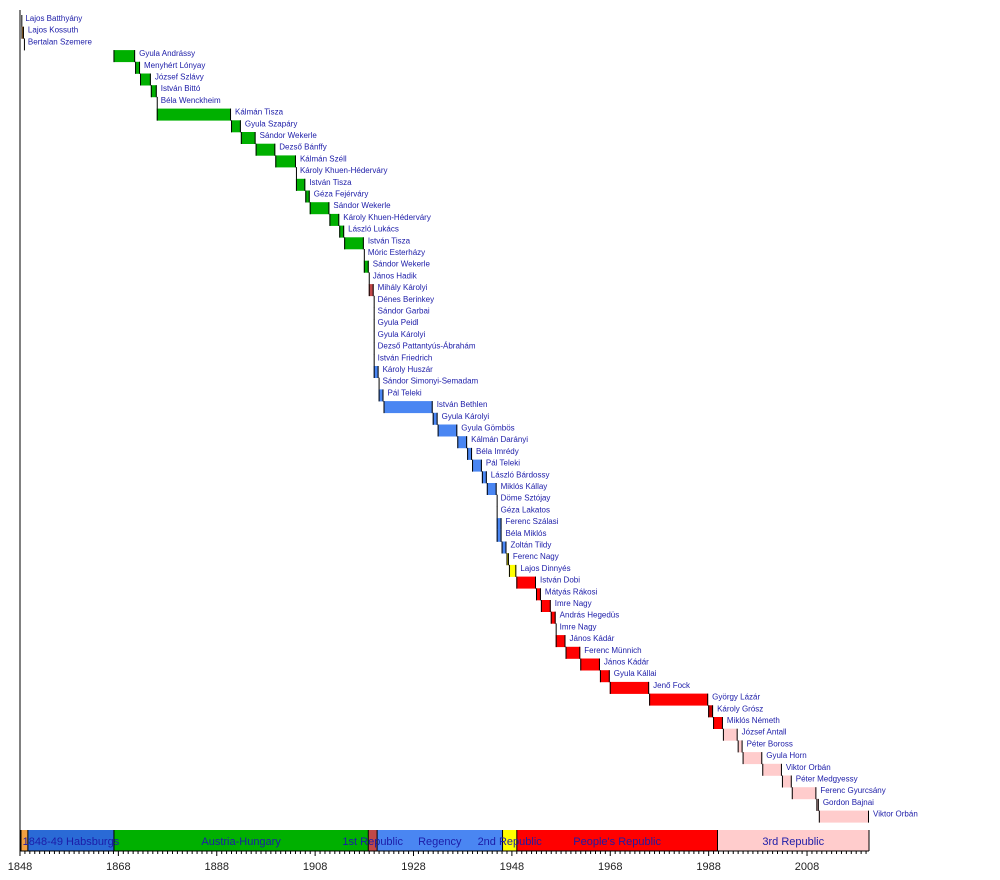  Describe the element at coordinates (590, 615) in the screenshot. I see `term-label: András Hegedüs` at that location.